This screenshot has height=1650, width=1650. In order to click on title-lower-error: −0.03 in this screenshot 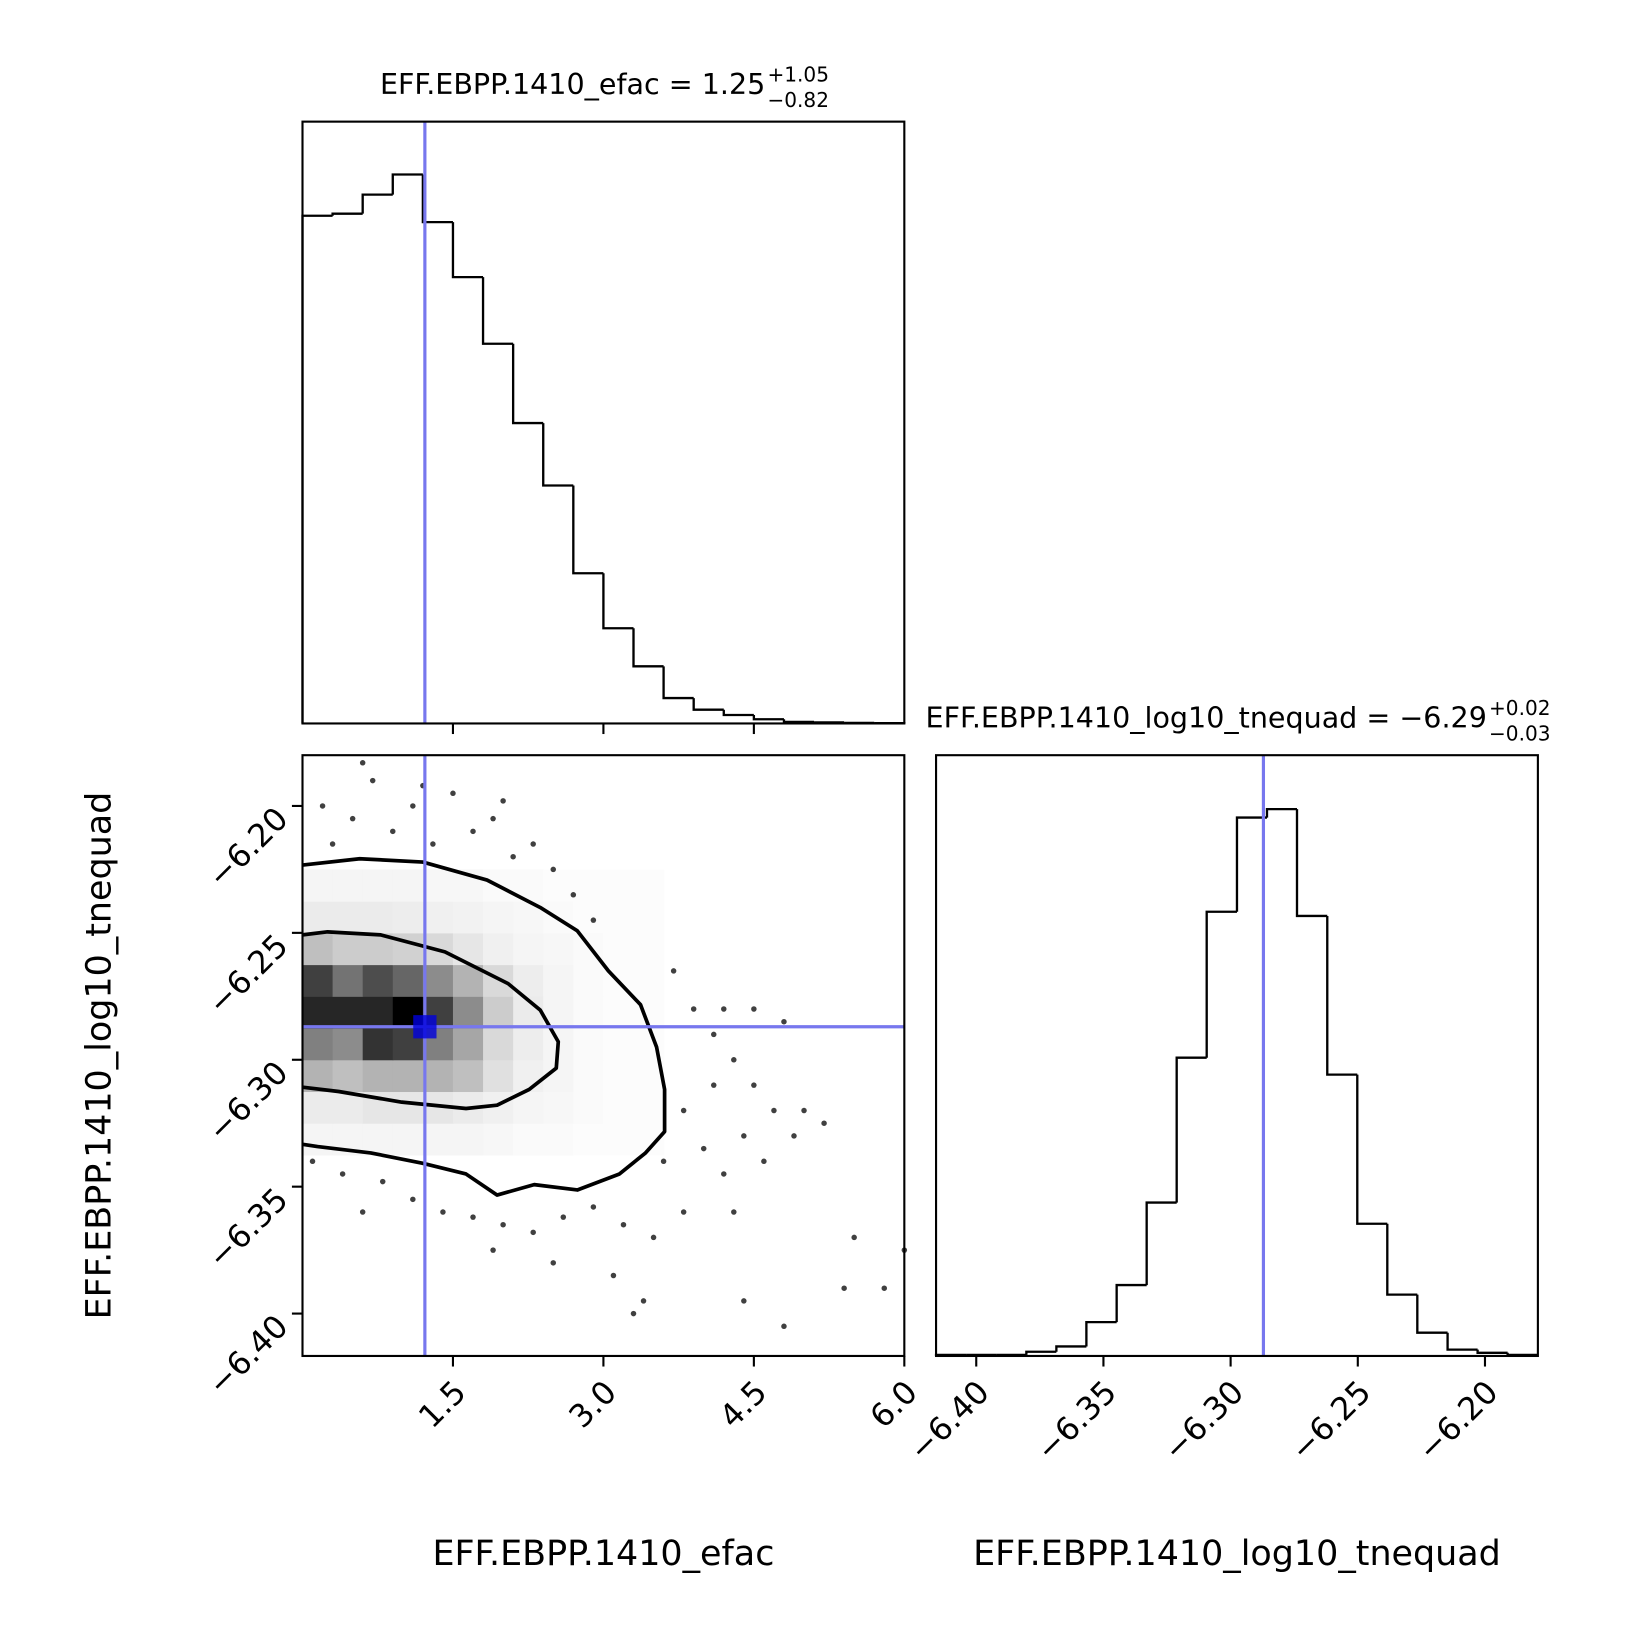, I will do `click(1520, 733)`.